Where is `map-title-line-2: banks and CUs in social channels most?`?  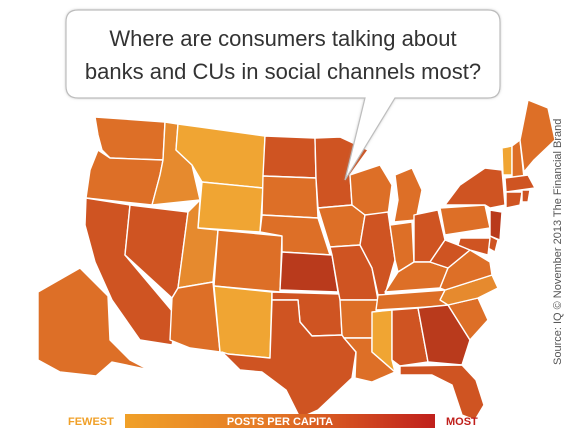
map-title-line-2: banks and CUs in social channels most? is located at coordinates (283, 71).